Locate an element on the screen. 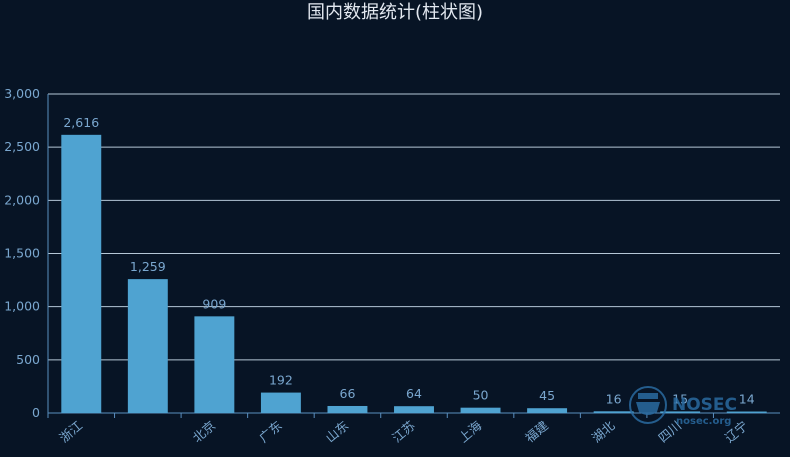  y-tick-label: 2,500 is located at coordinates (22, 146).